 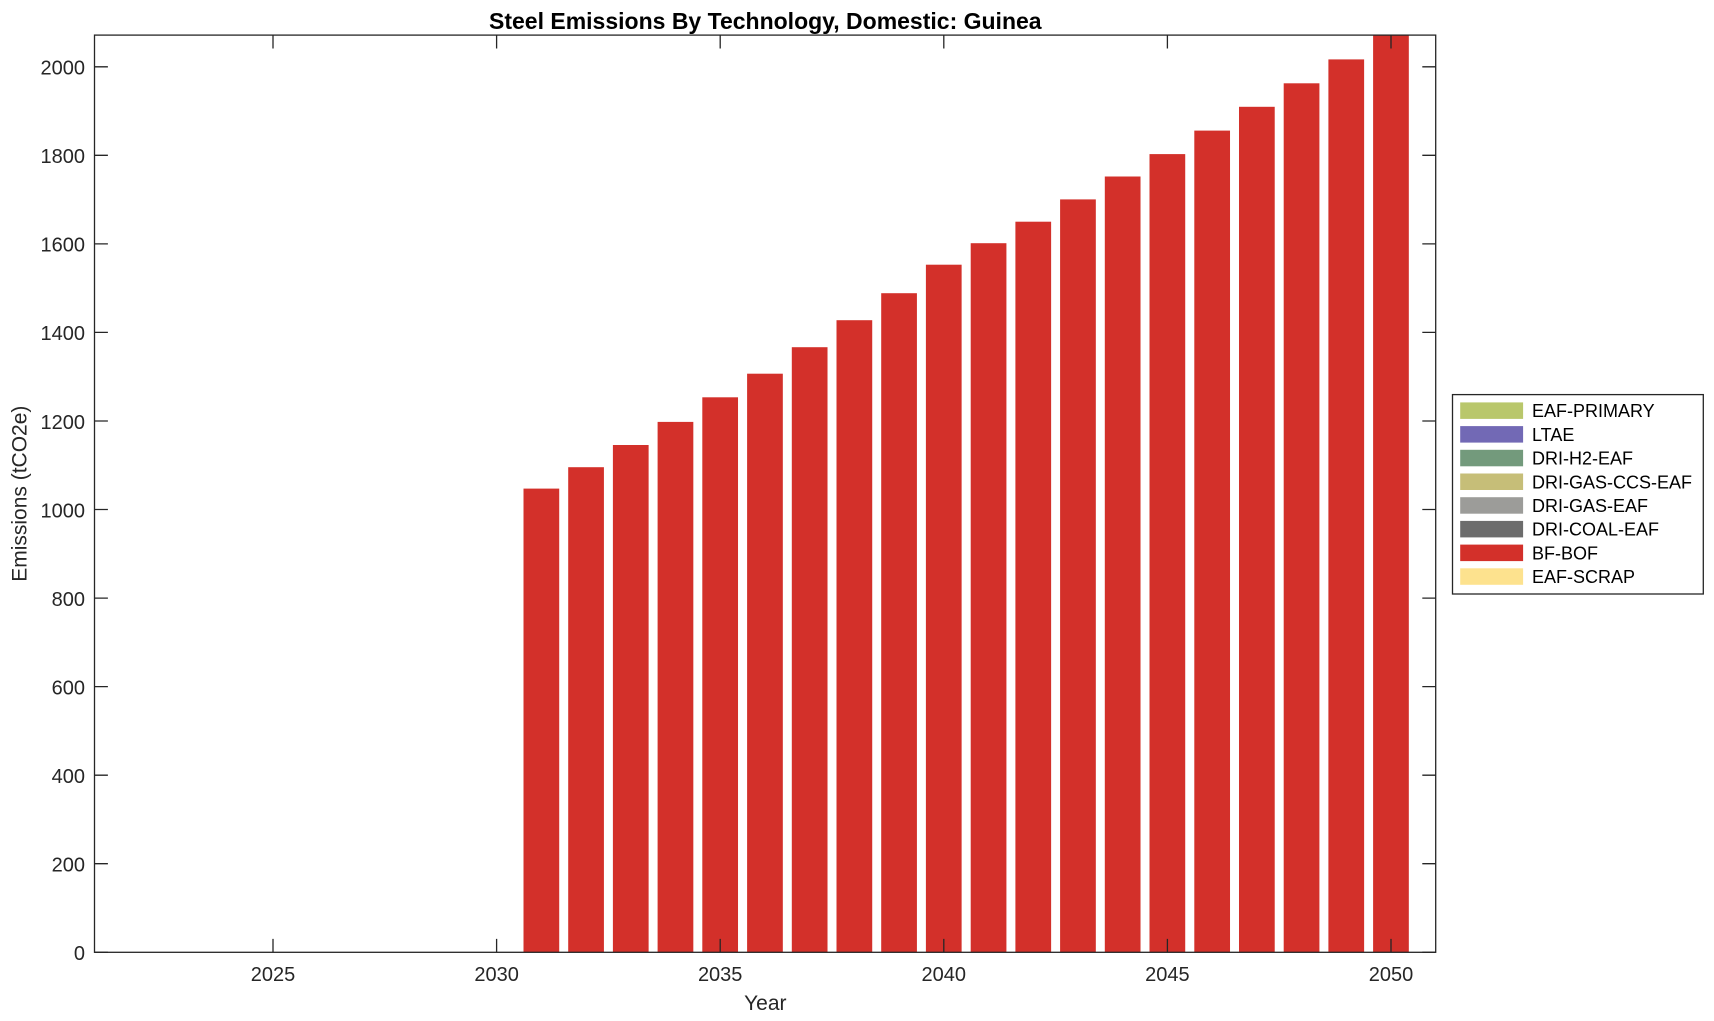 What do you see at coordinates (1612, 482) in the screenshot?
I see `svg-text: DRI-GAS-CCS-EAF` at bounding box center [1612, 482].